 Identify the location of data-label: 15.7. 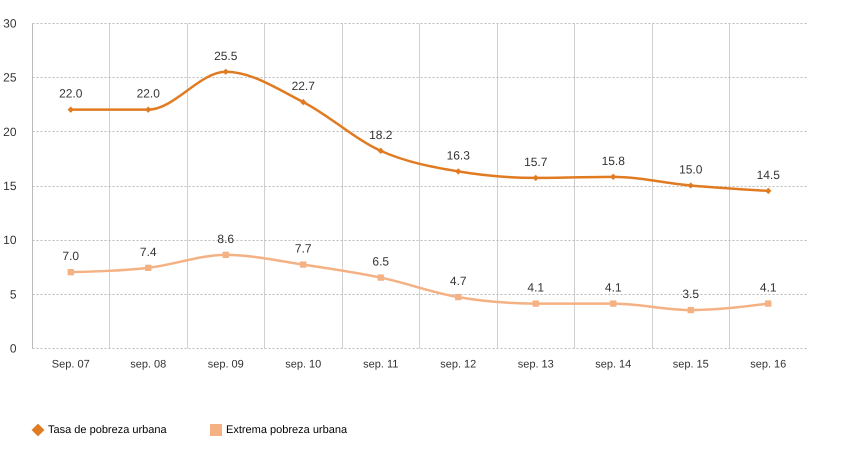
(536, 161).